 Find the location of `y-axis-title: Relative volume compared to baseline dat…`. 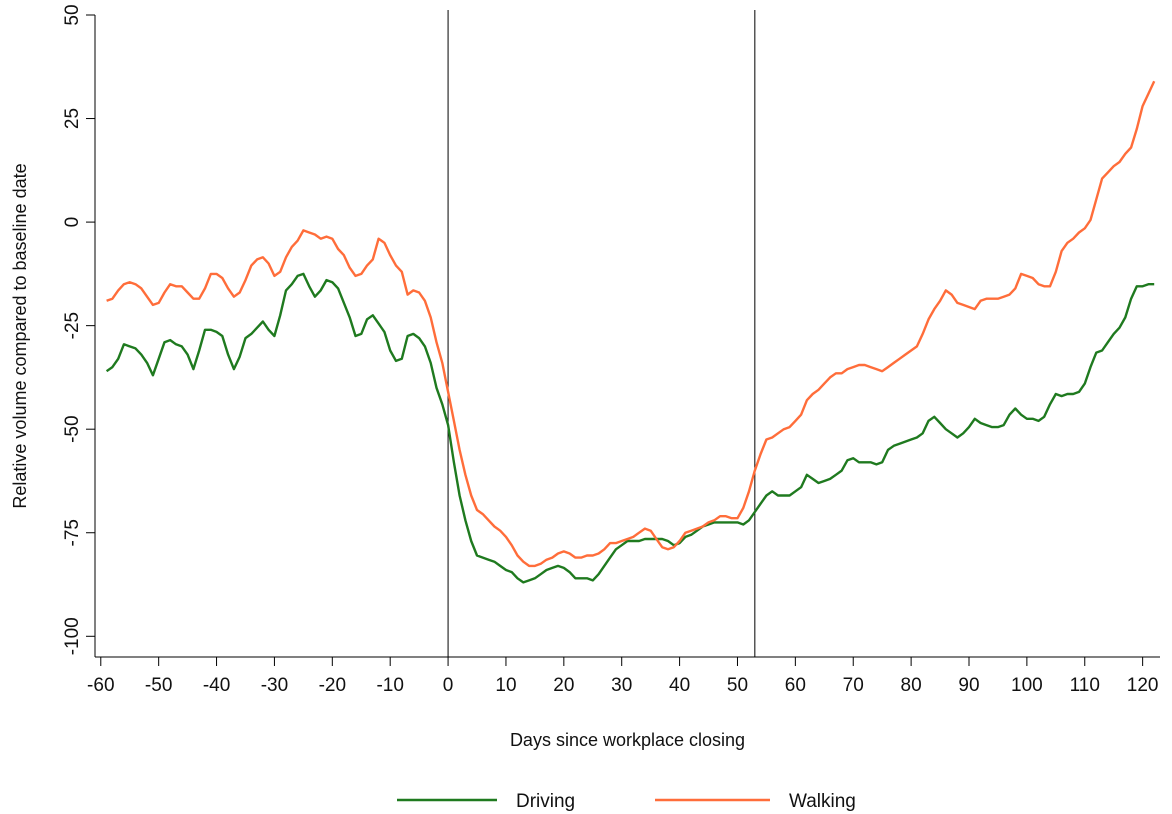

y-axis-title: Relative volume compared to baseline dat… is located at coordinates (20, 335).